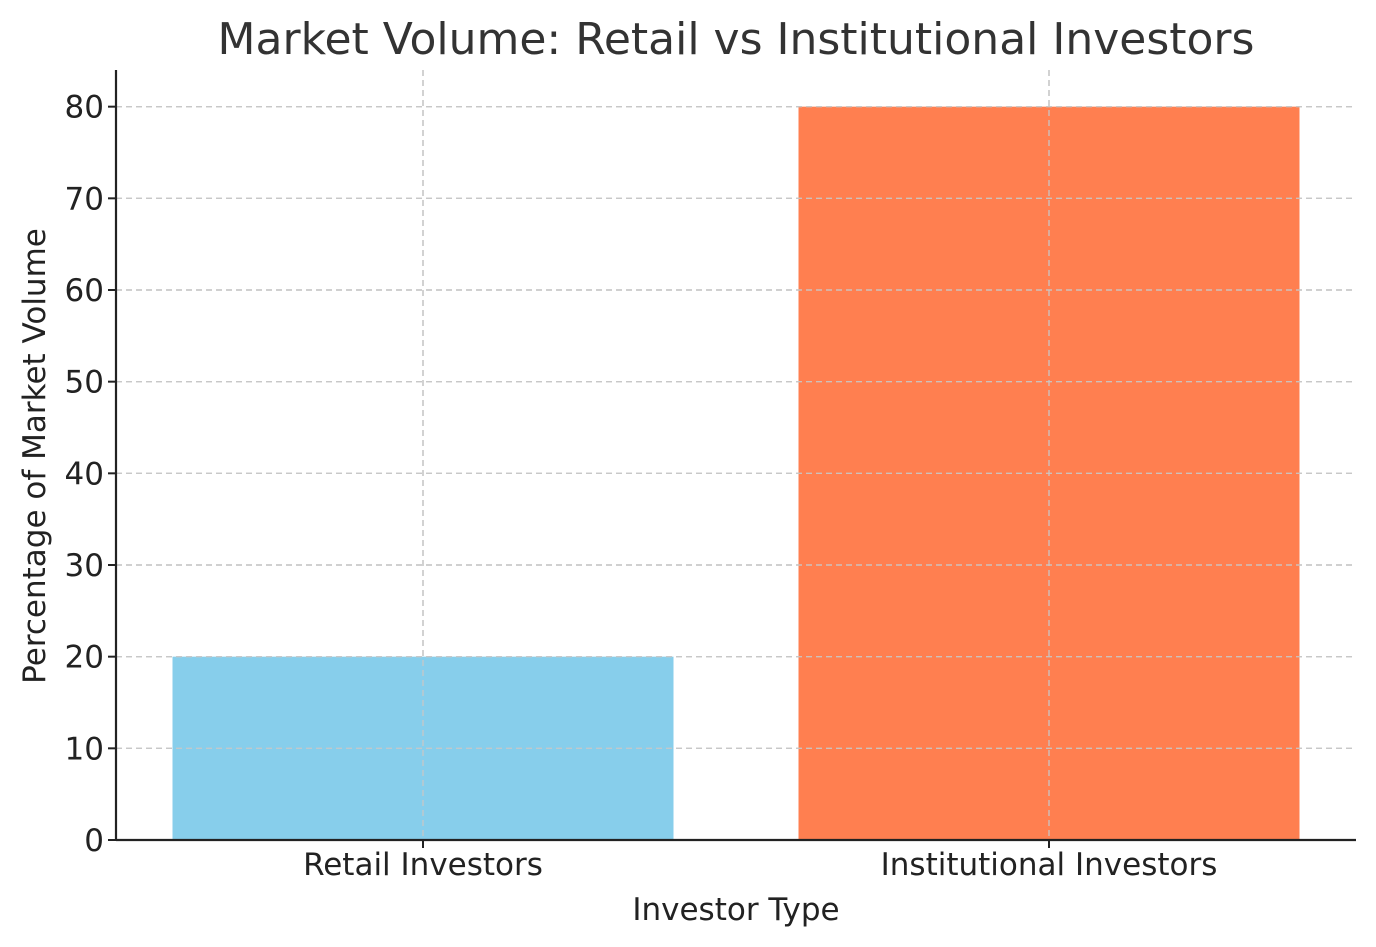 The image size is (1376, 947). What do you see at coordinates (35, 456) in the screenshot?
I see `y-axis-label: Percentage of Market Volume` at bounding box center [35, 456].